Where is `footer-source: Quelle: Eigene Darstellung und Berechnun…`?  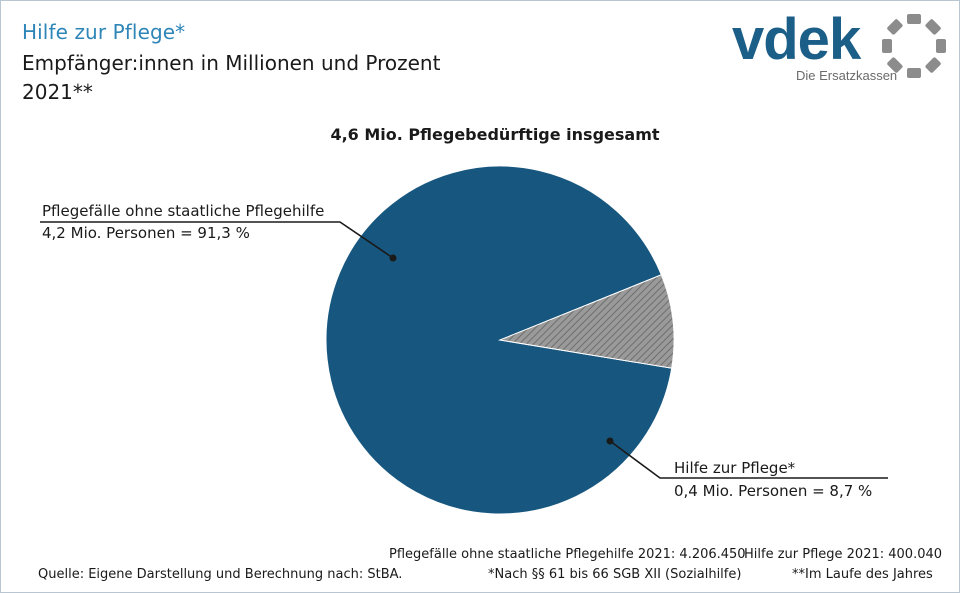
footer-source: Quelle: Eigene Darstellung und Berechnun… is located at coordinates (220, 574).